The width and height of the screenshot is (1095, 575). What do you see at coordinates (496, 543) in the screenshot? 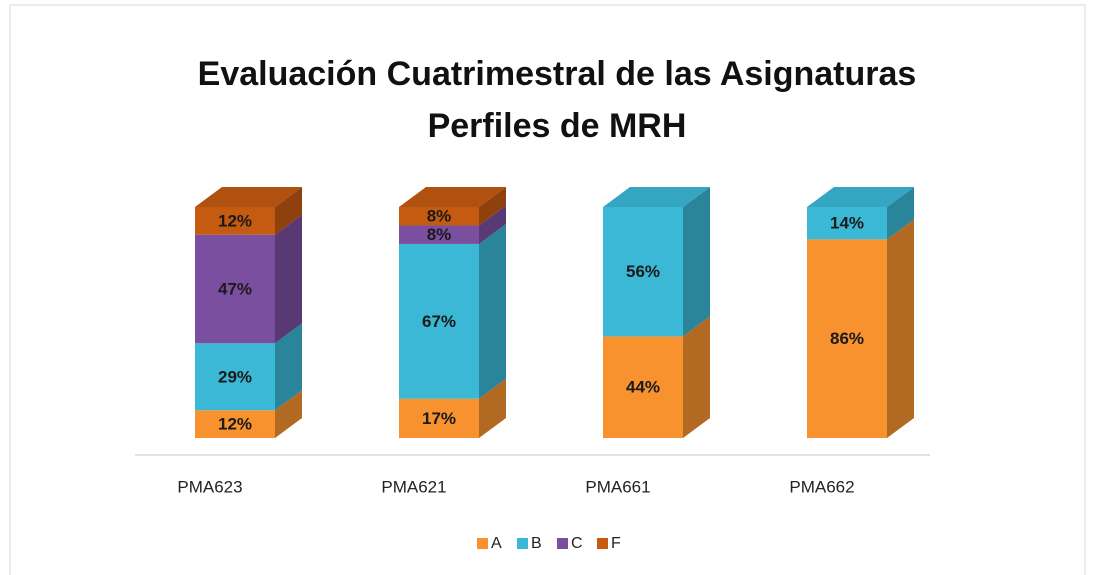
I see `legend-label: A` at bounding box center [496, 543].